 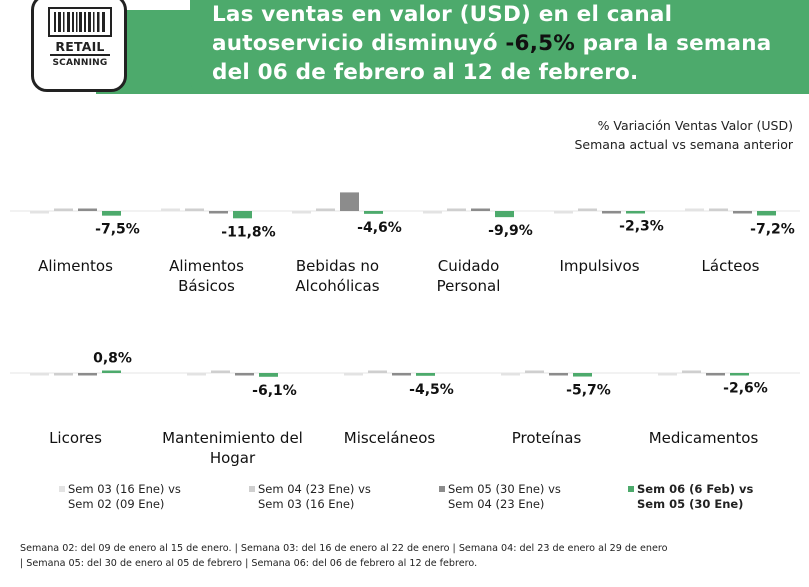 What do you see at coordinates (117, 230) in the screenshot?
I see `data-label: -7,5%` at bounding box center [117, 230].